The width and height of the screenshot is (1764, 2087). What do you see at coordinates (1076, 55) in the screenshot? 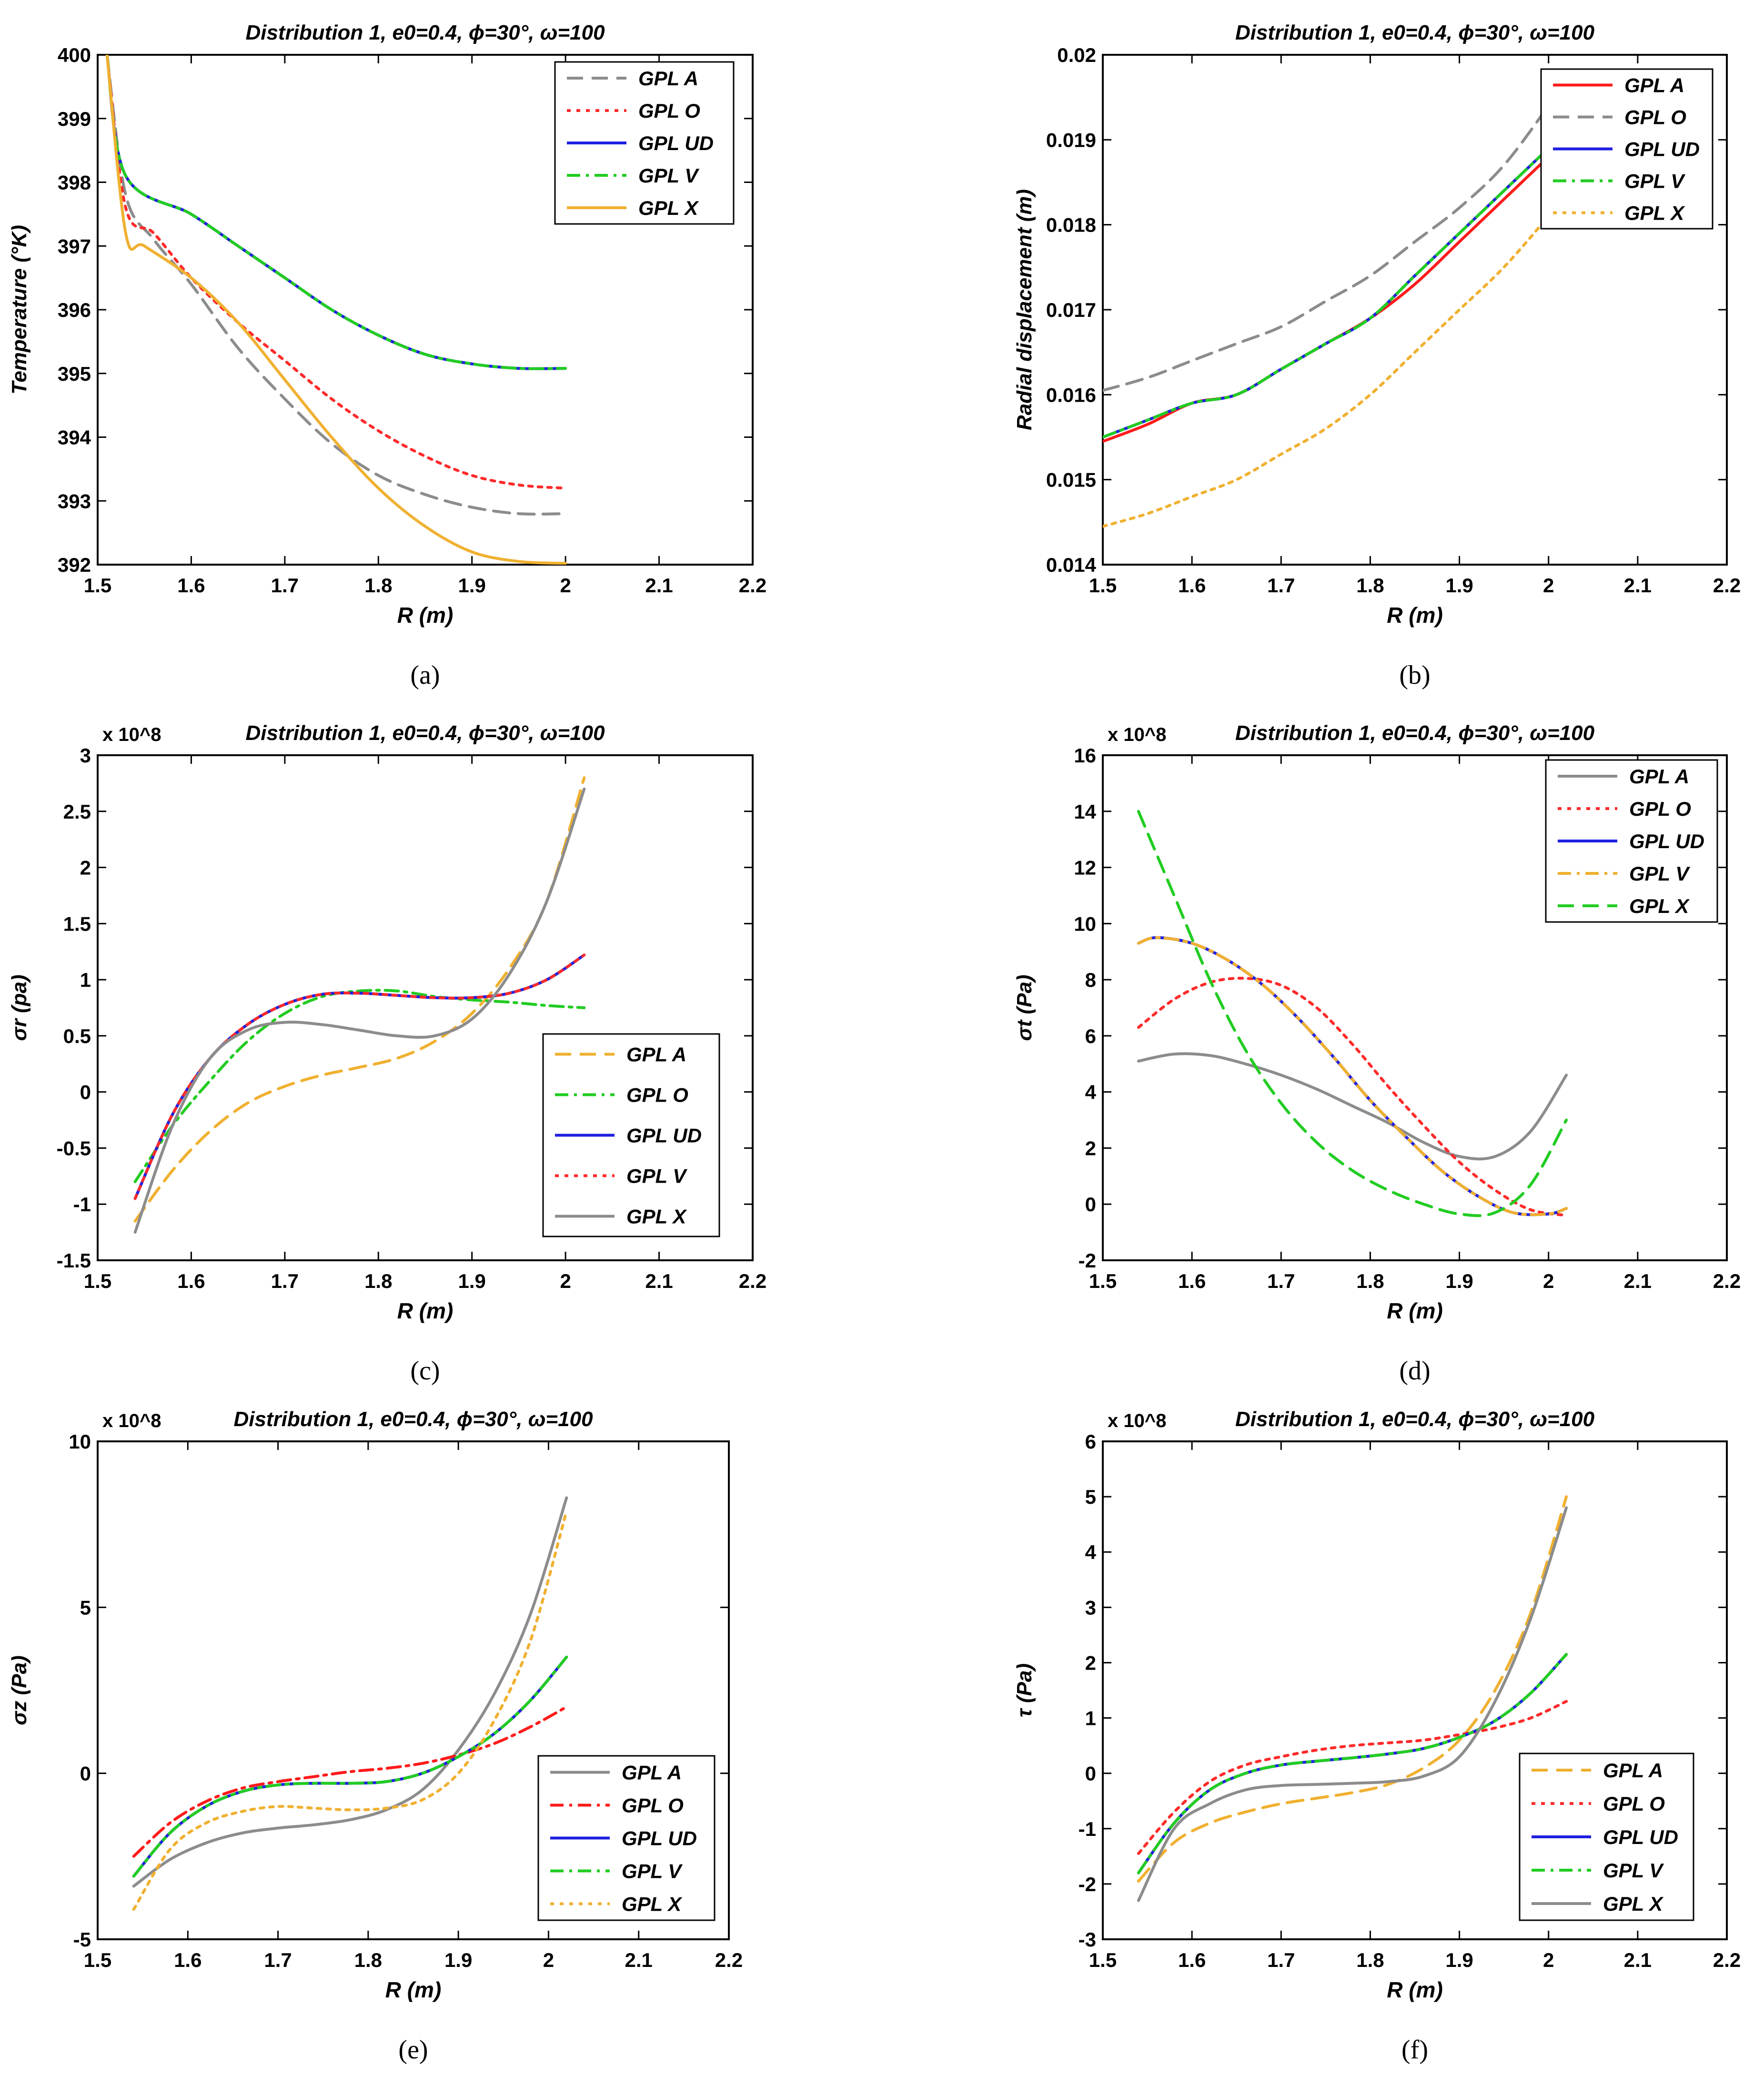
I see `y-tick-label: 0.02` at bounding box center [1076, 55].